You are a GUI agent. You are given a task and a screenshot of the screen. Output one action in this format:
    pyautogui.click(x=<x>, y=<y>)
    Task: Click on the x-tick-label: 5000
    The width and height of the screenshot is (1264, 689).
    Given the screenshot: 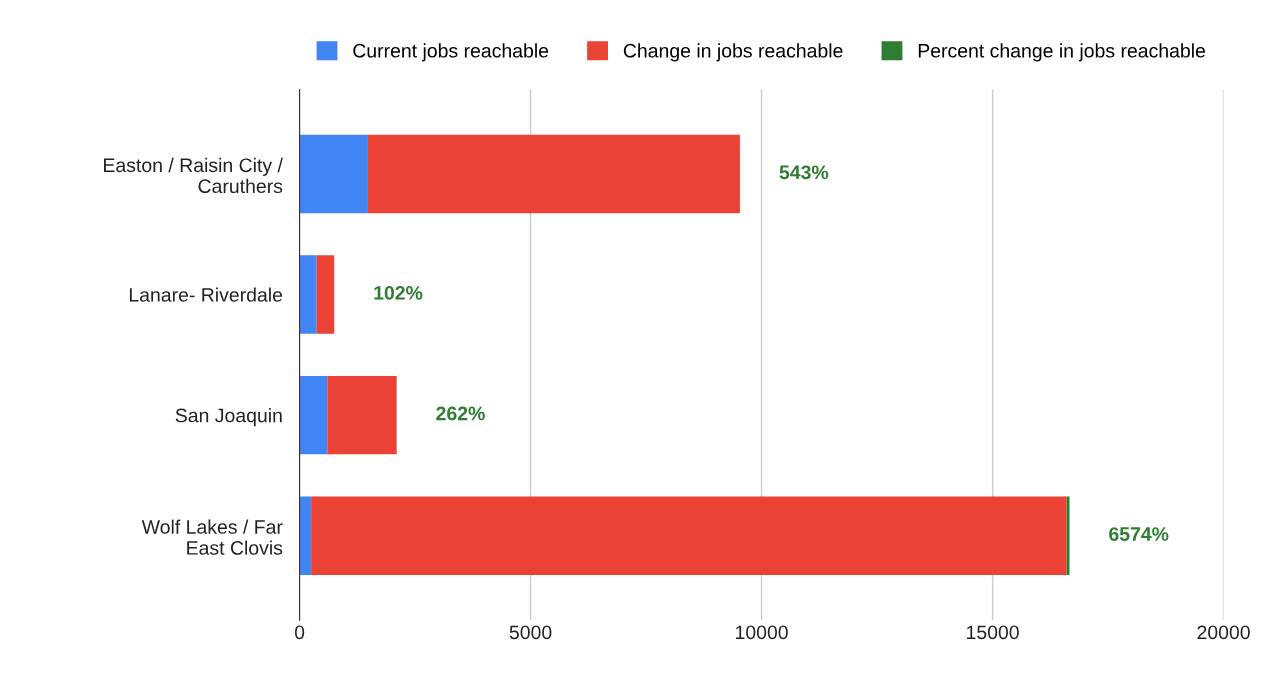 What is the action you would take?
    pyautogui.click(x=530, y=632)
    